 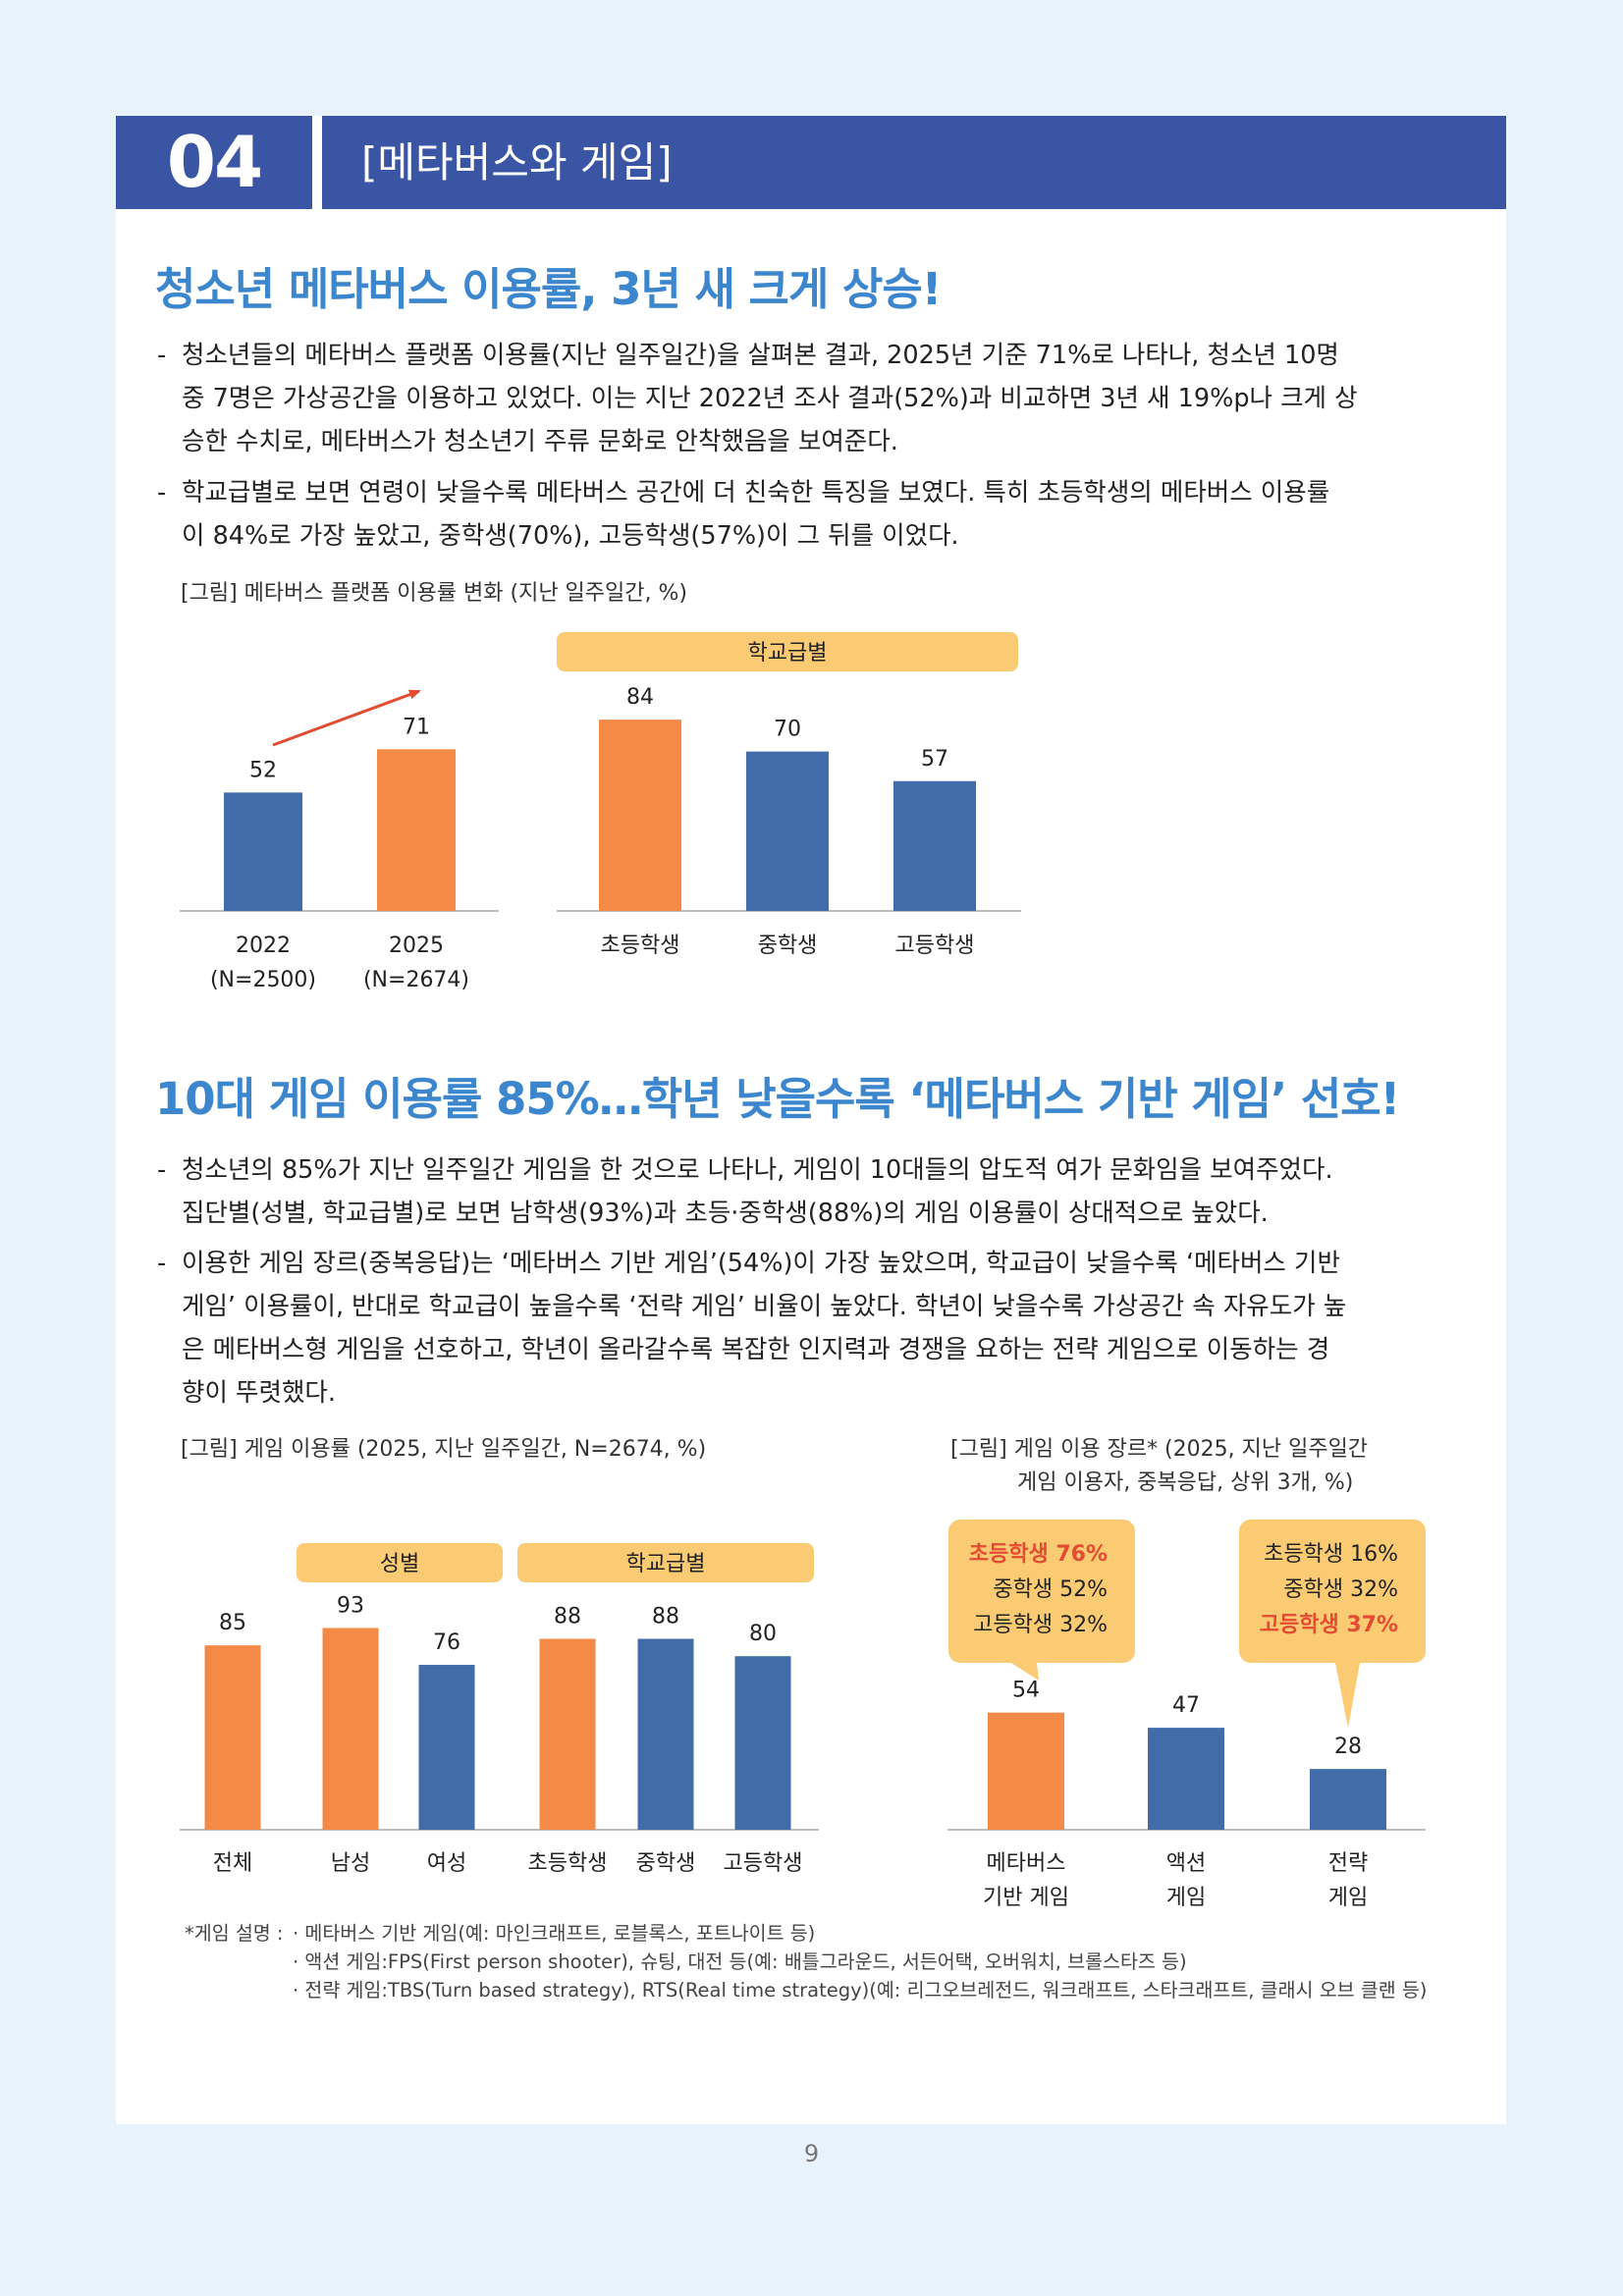 What do you see at coordinates (1186, 1864) in the screenshot?
I see `chart-category-label: 액션` at bounding box center [1186, 1864].